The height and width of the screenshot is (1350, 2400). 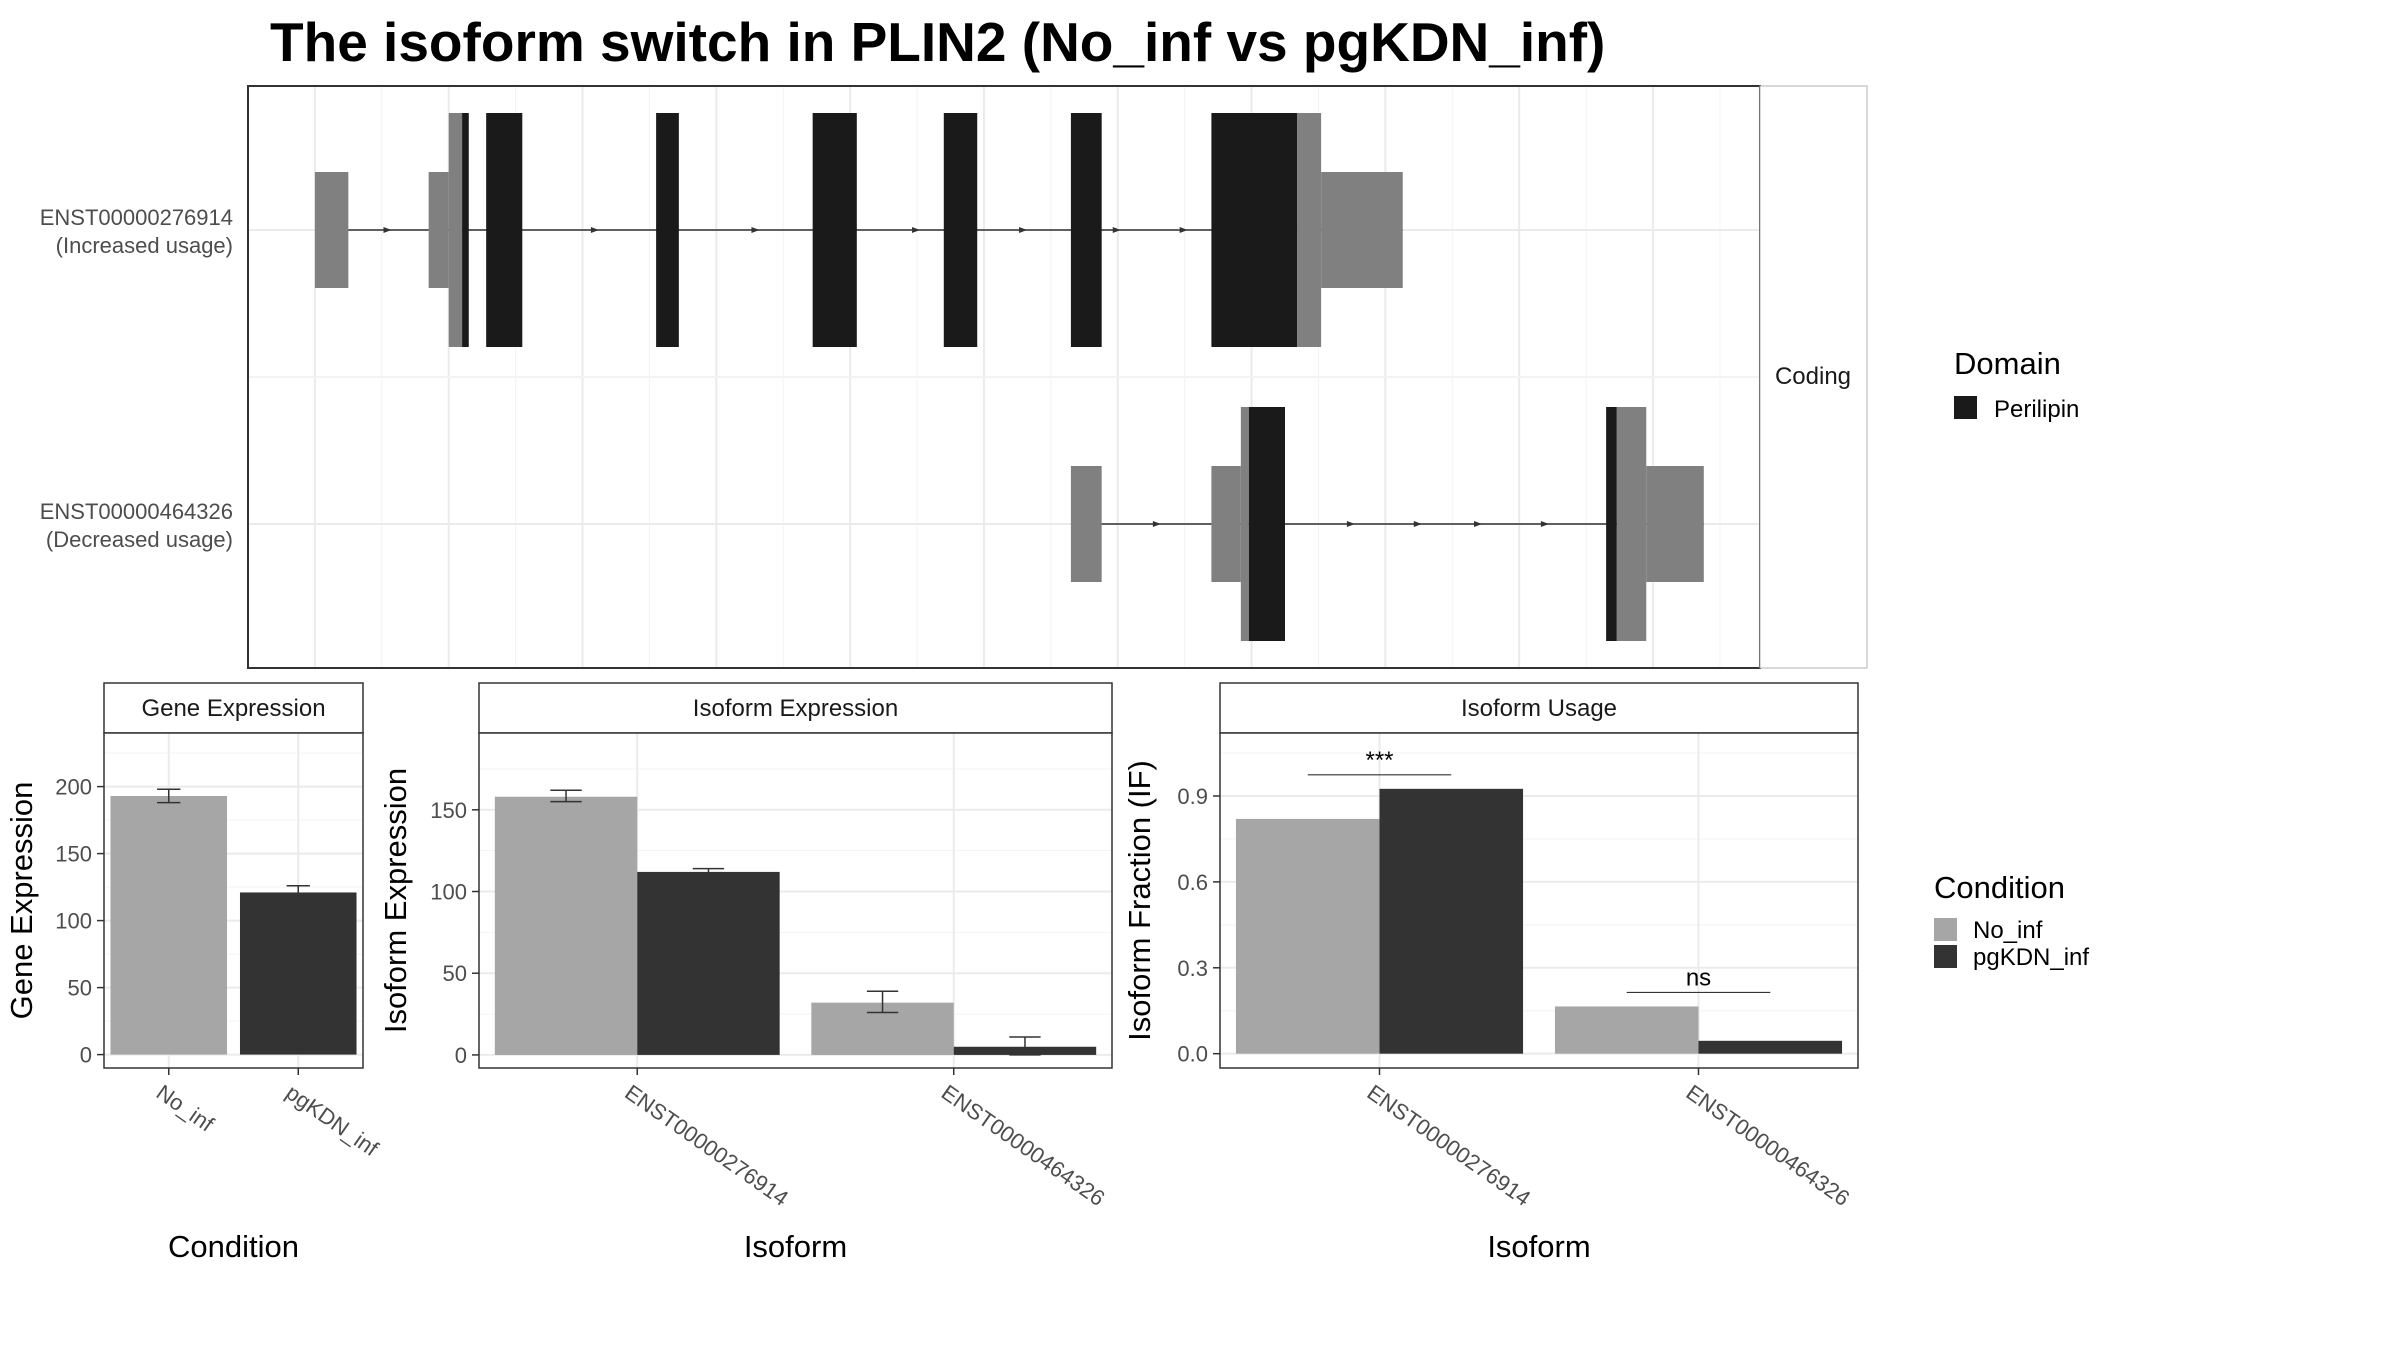 What do you see at coordinates (1999, 887) in the screenshot?
I see `condition-legend-title: Condition` at bounding box center [1999, 887].